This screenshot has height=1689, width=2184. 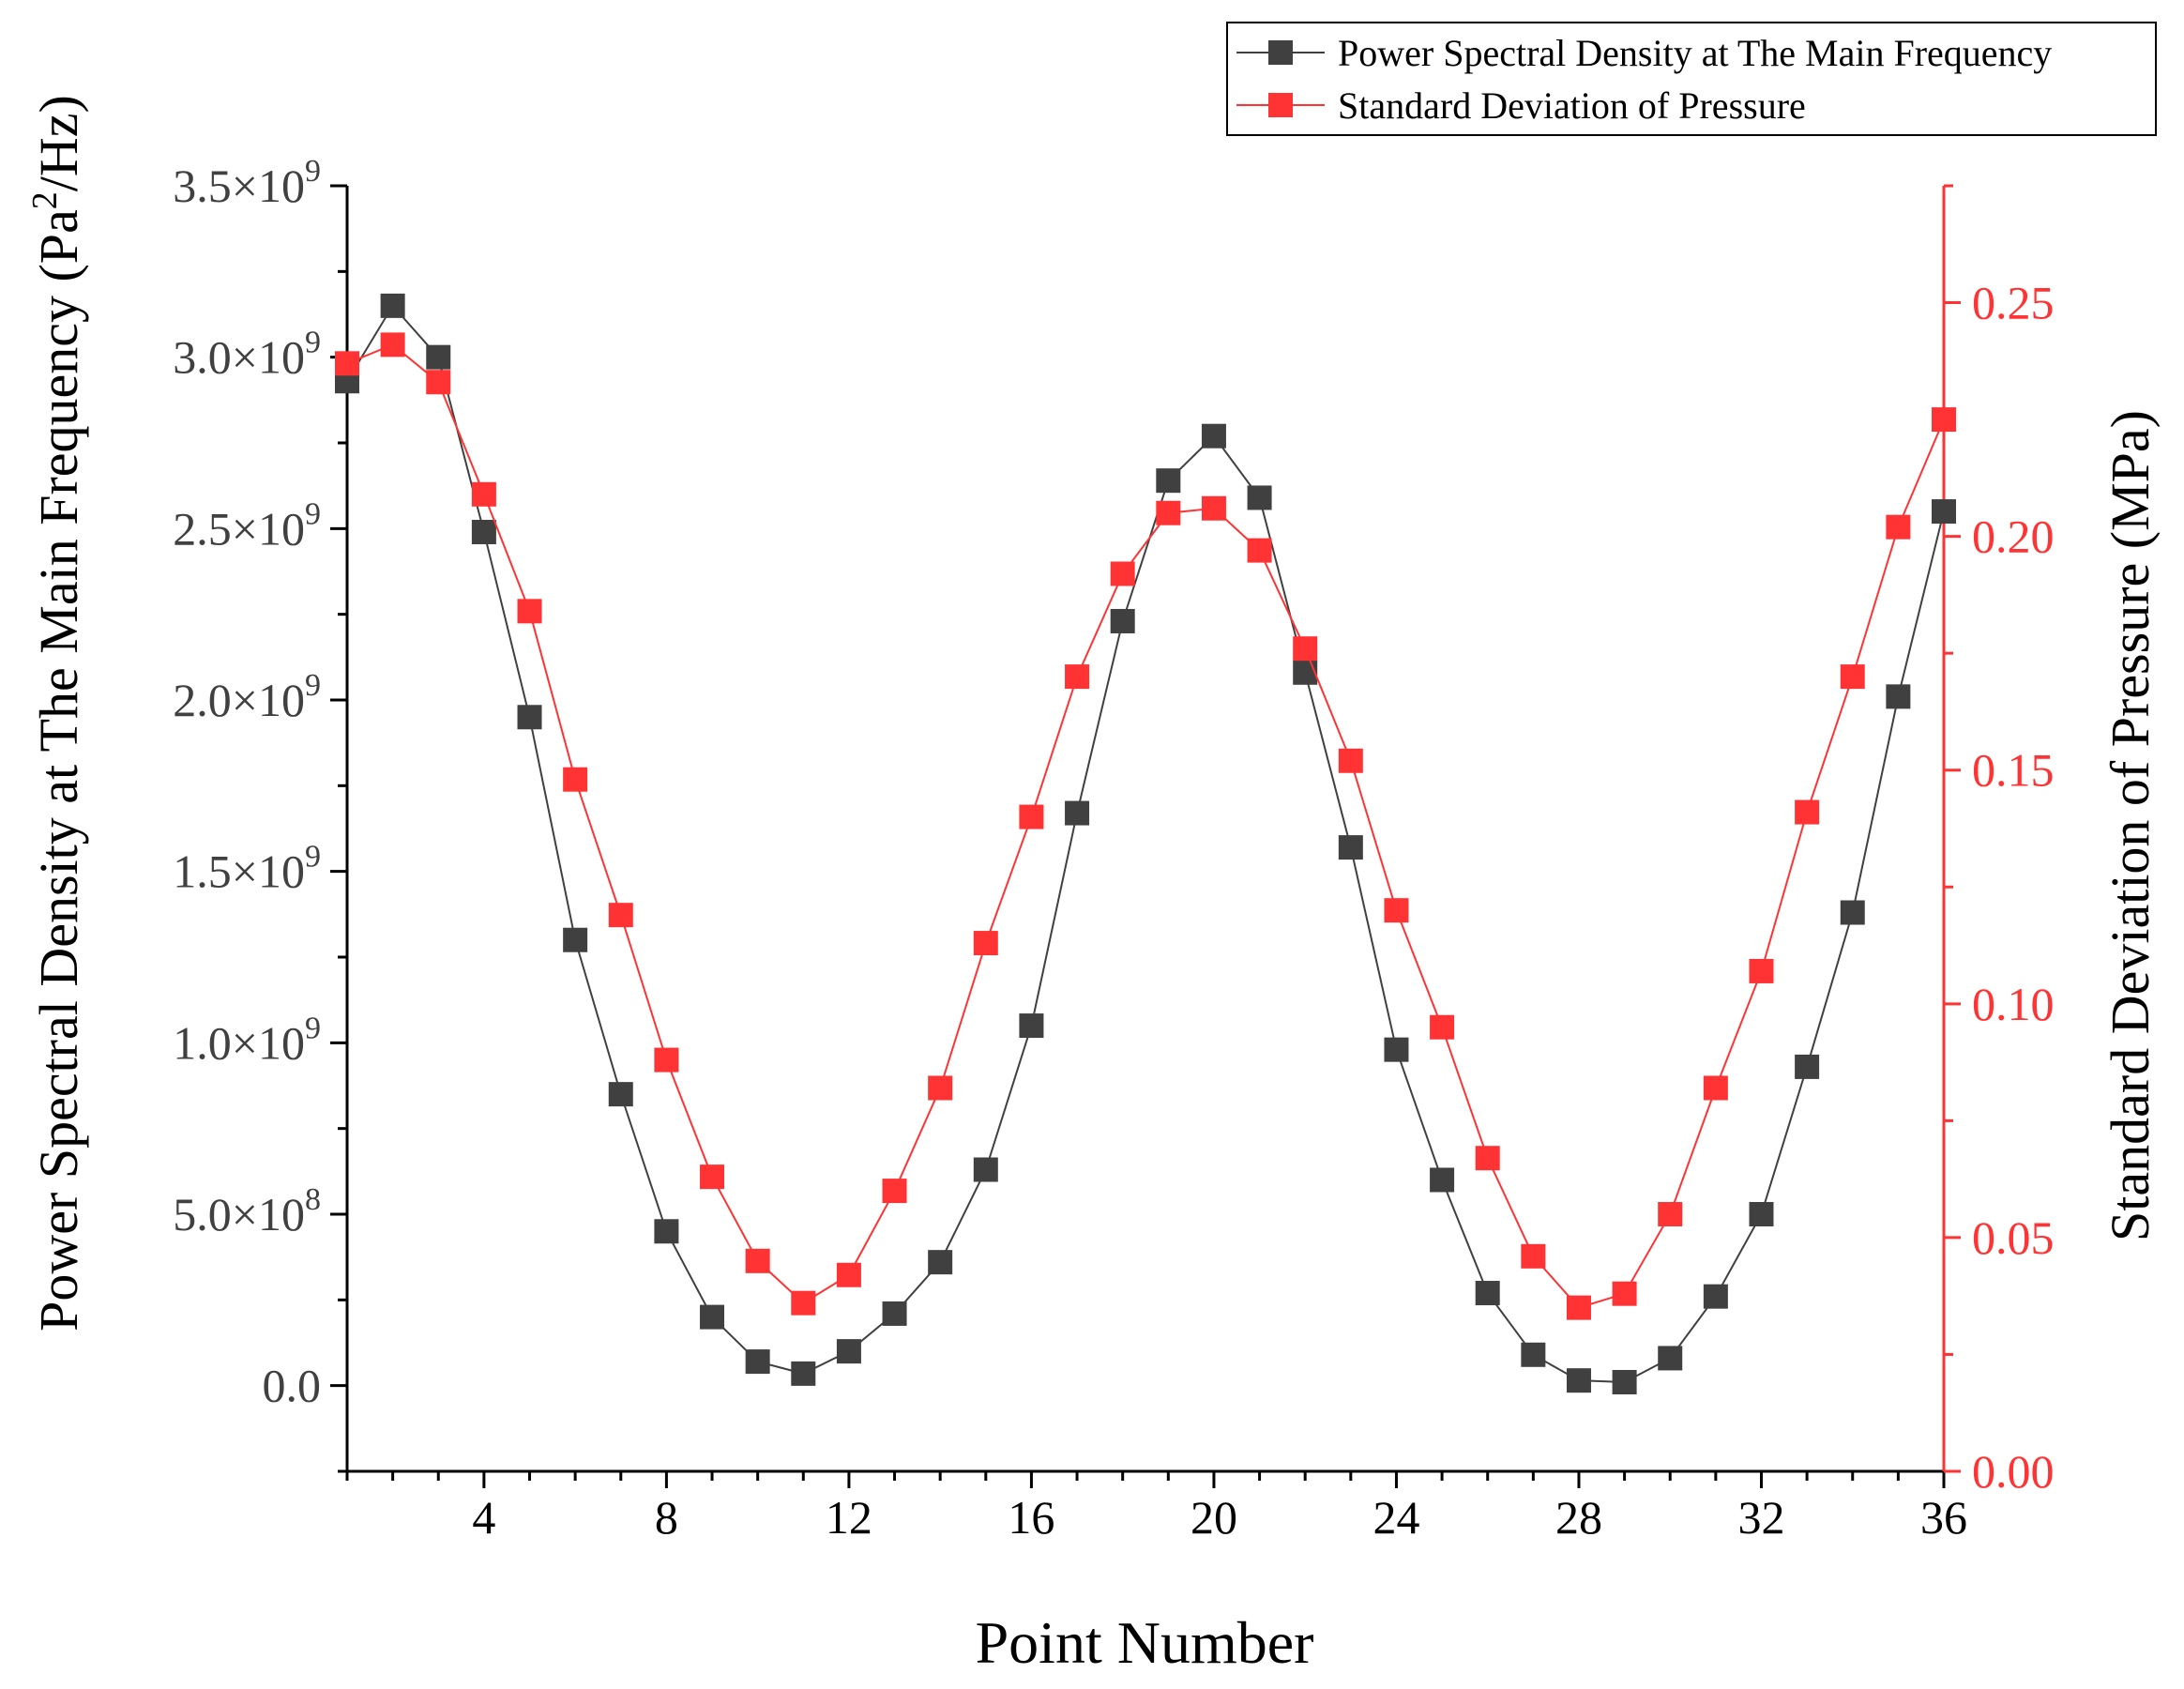 I want to click on x-tick-label: 12, so click(x=849, y=1517).